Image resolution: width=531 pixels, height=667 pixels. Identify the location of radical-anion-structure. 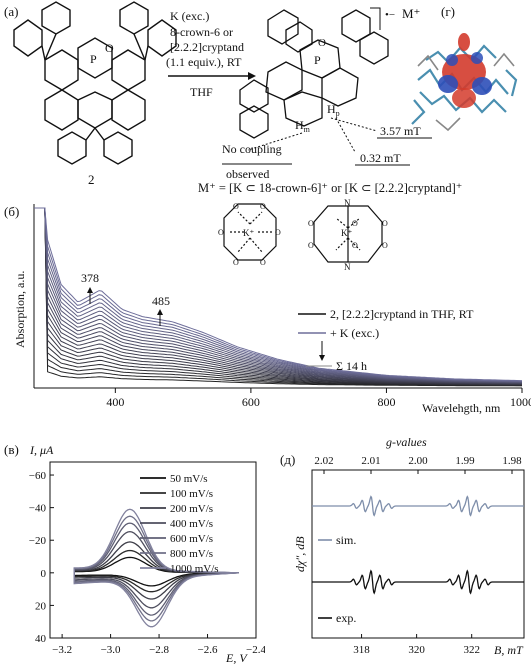
(314, 74).